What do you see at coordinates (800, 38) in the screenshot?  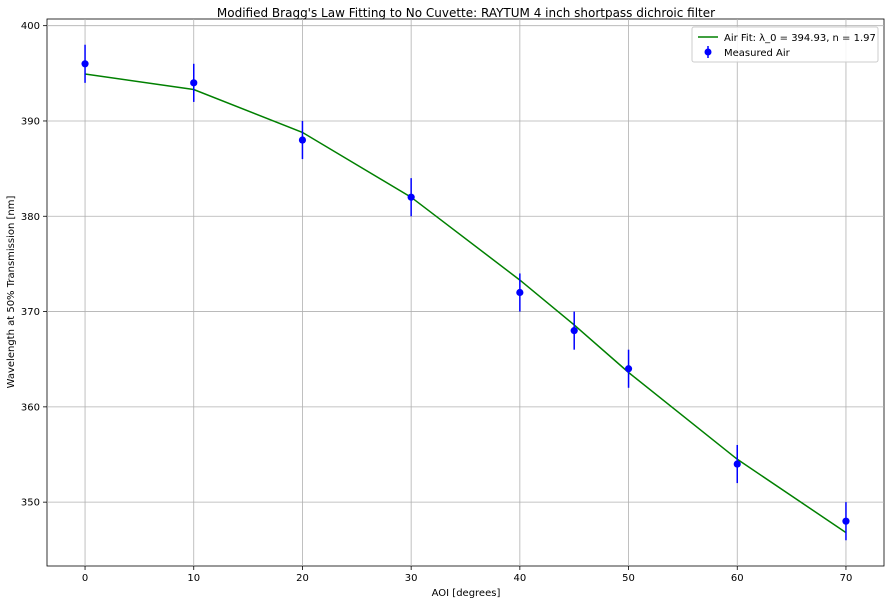 I see `legend-fit-label: Air Fit: λ_0 = 394.93, n = 1.97` at bounding box center [800, 38].